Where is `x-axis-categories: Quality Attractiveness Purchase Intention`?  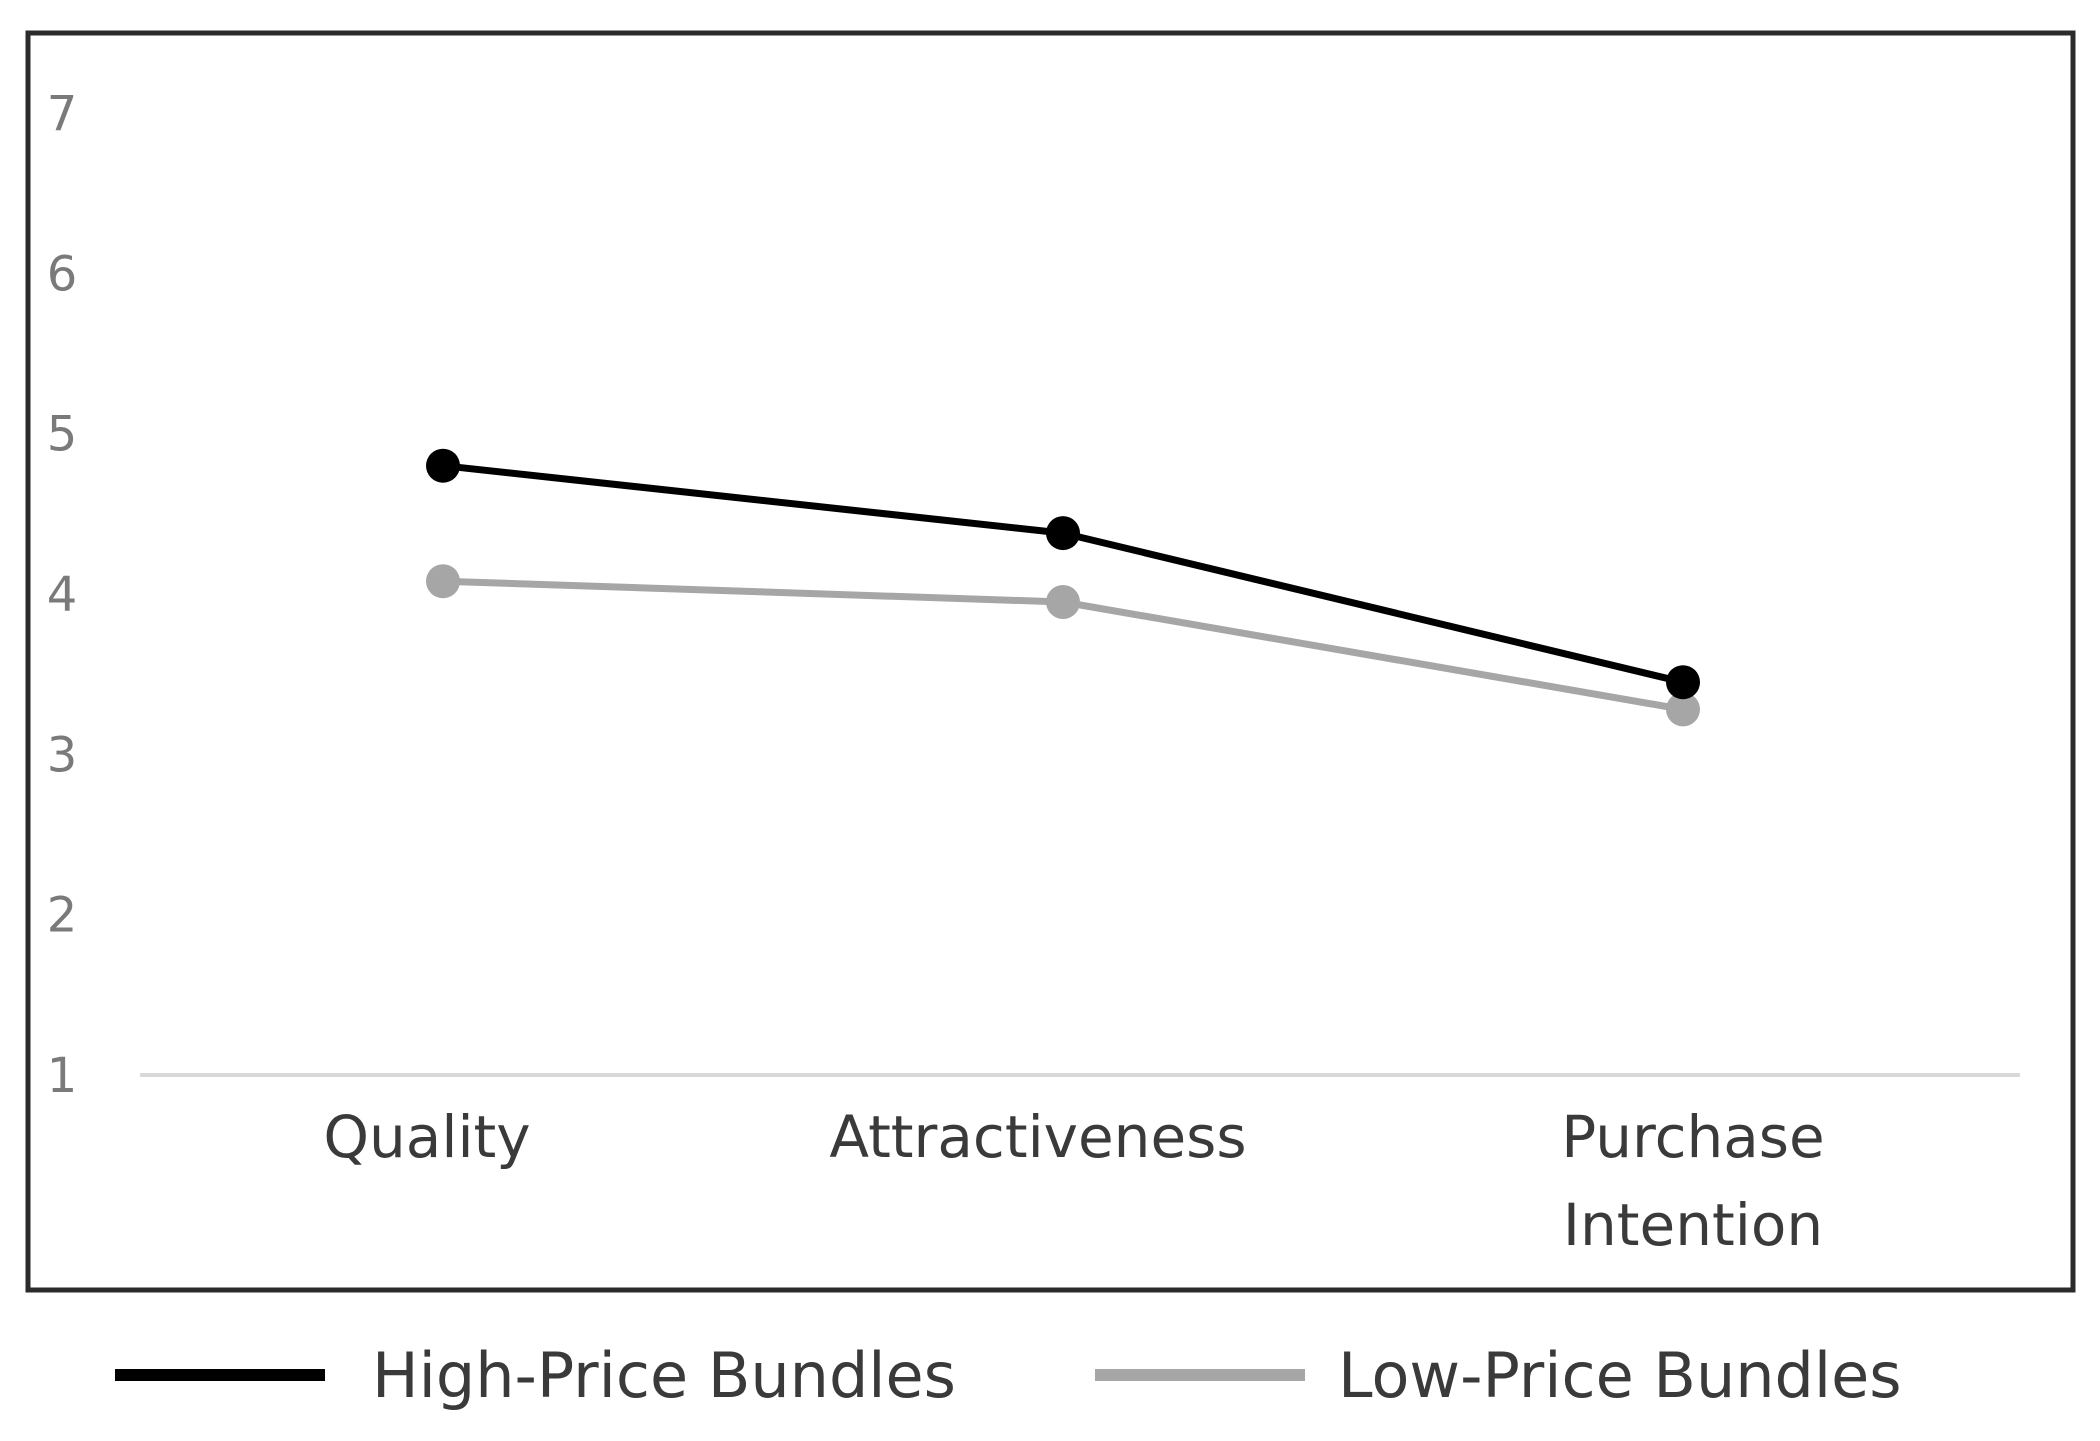
x-axis-categories: Quality Attractiveness Purchase Intention is located at coordinates (1073, 1181).